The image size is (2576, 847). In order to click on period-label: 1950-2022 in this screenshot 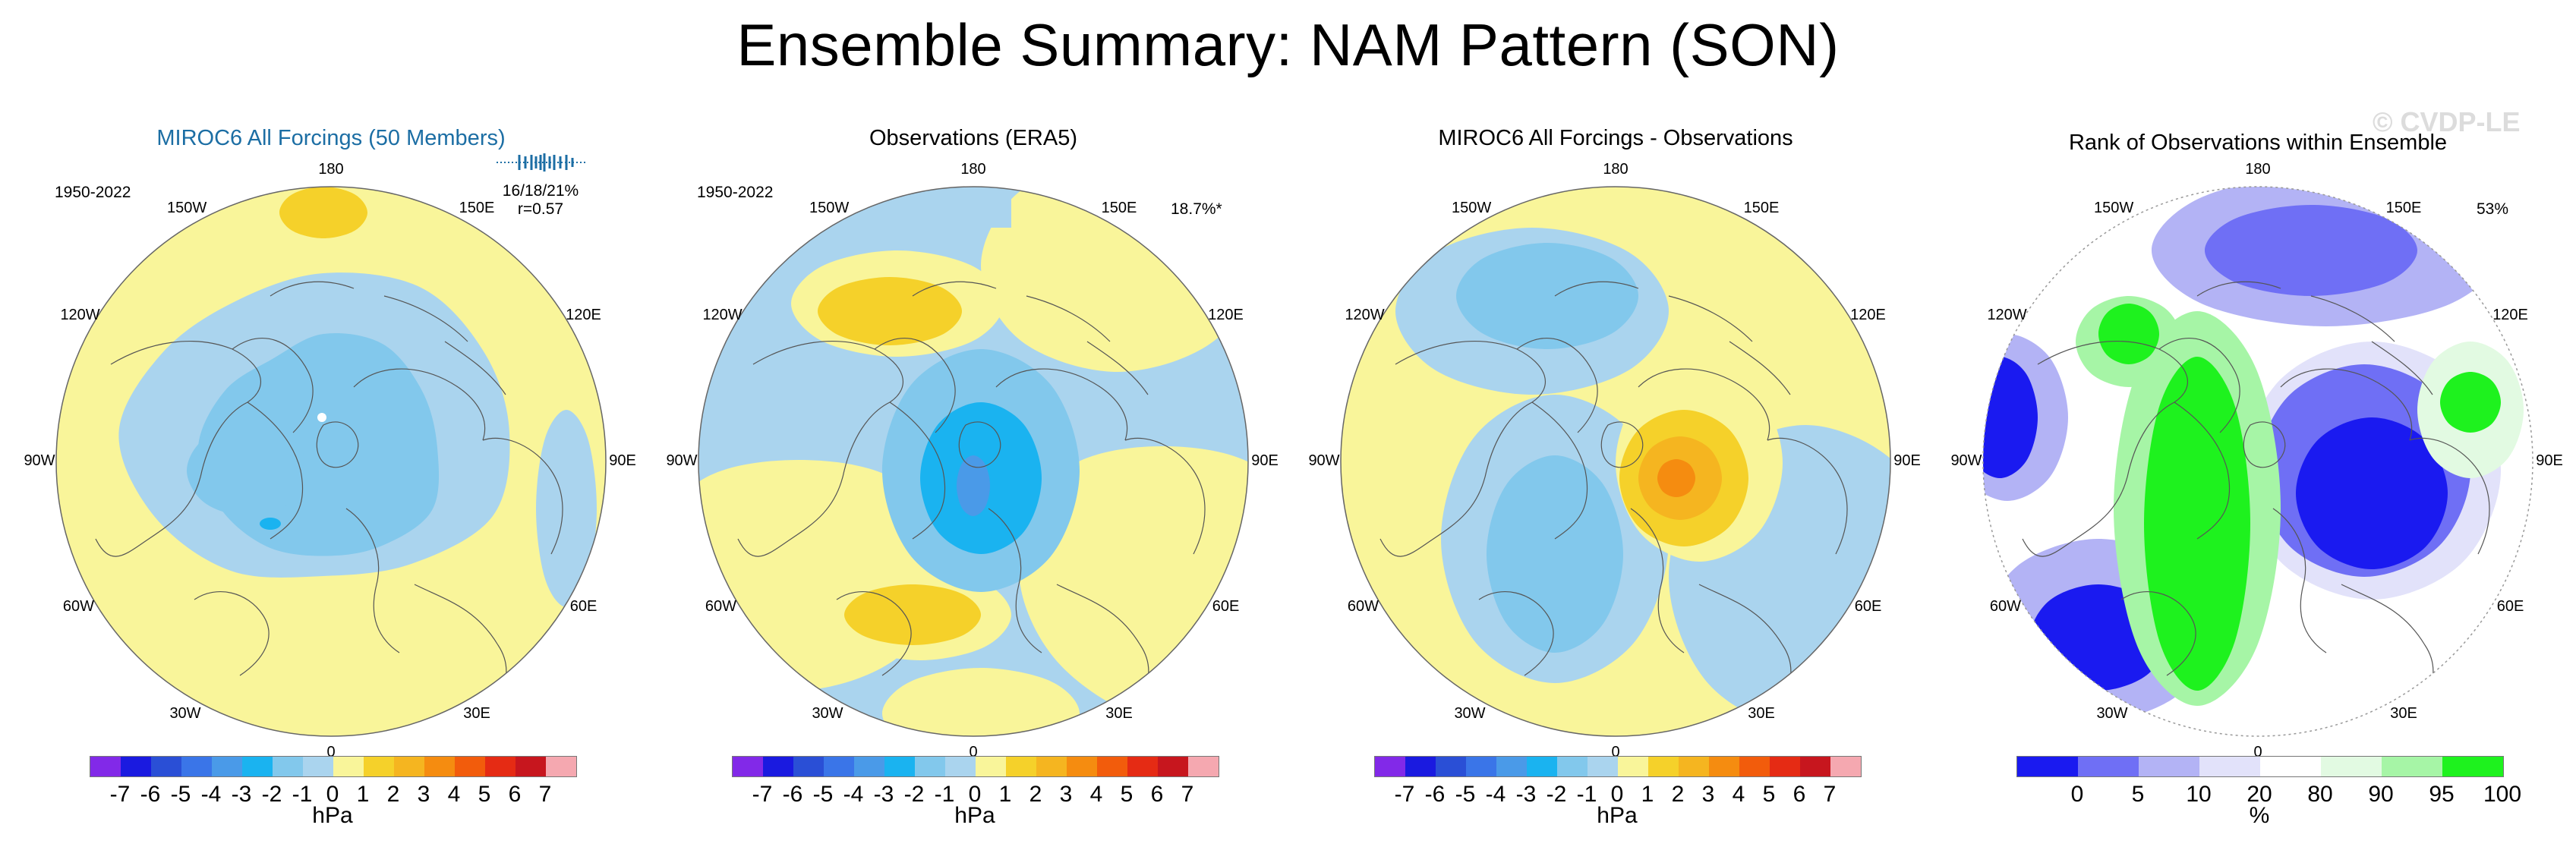, I will do `click(735, 192)`.